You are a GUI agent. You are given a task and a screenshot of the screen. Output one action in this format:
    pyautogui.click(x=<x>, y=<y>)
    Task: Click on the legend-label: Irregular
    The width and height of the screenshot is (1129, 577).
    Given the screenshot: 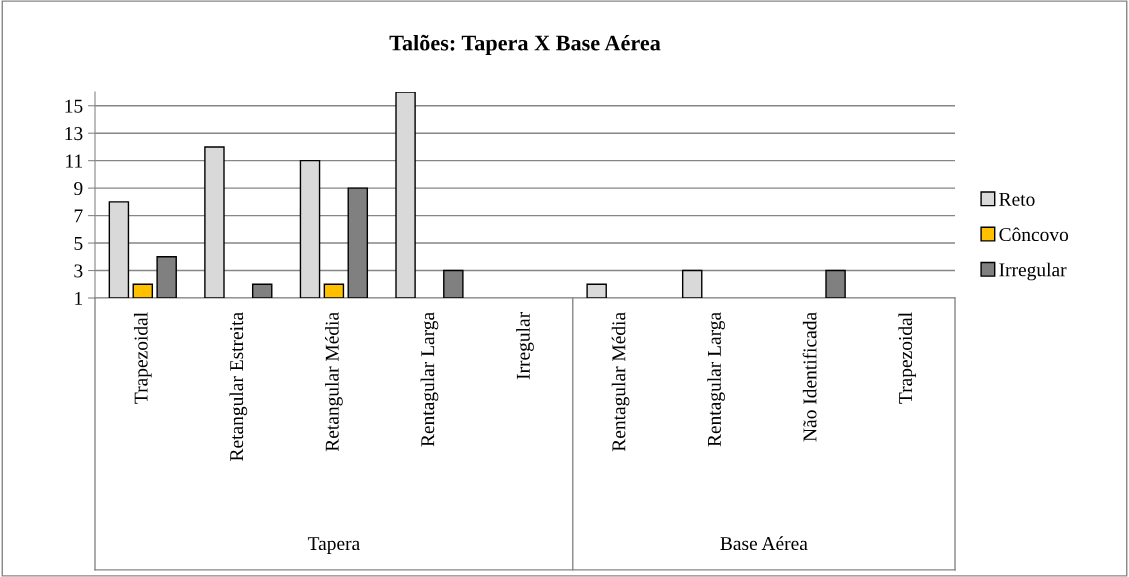 What is the action you would take?
    pyautogui.click(x=1033, y=271)
    